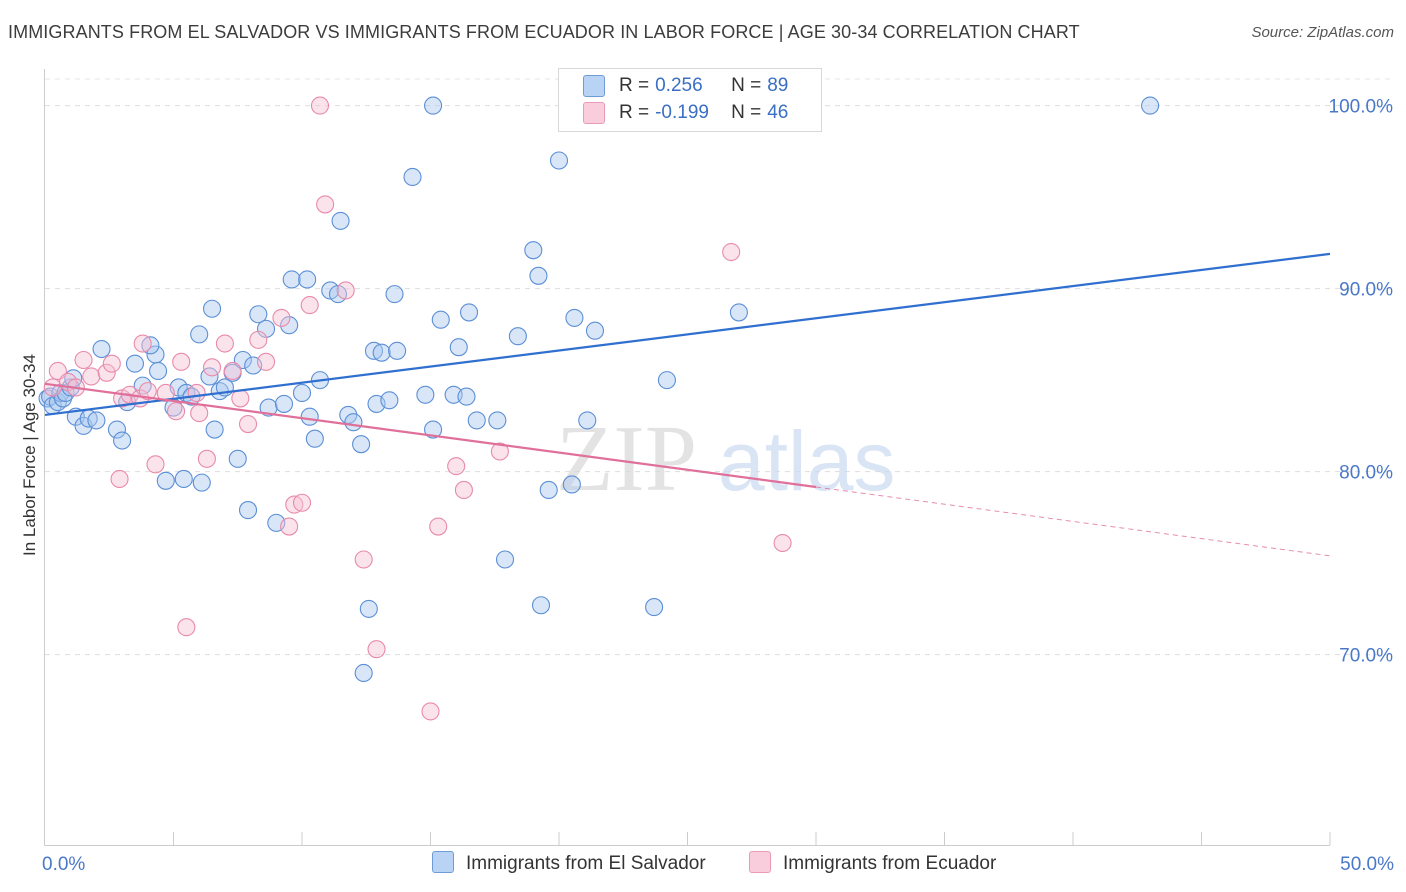  I want to click on bottom-legend-label-ecuador: Immigrants from Ecuador, so click(890, 863).